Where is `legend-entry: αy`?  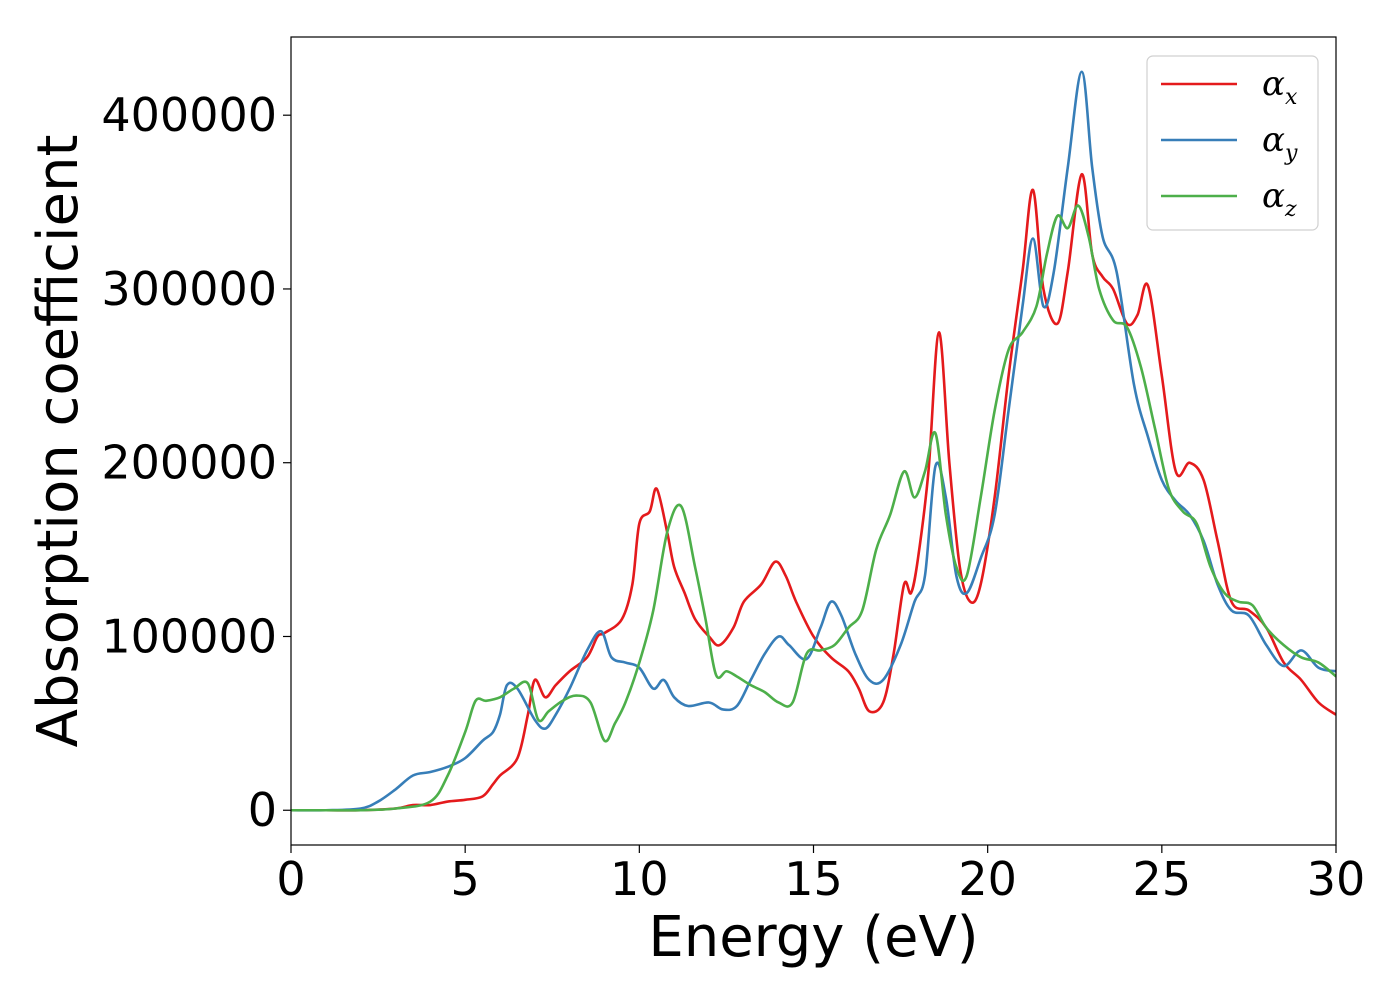 legend-entry: αy is located at coordinates (1280, 143).